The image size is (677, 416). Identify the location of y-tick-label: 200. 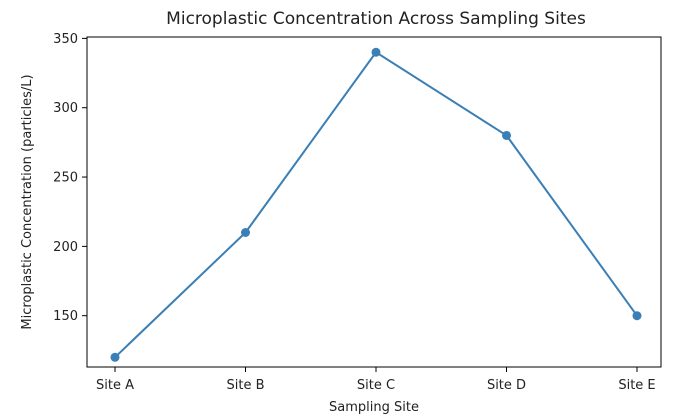
(65, 247).